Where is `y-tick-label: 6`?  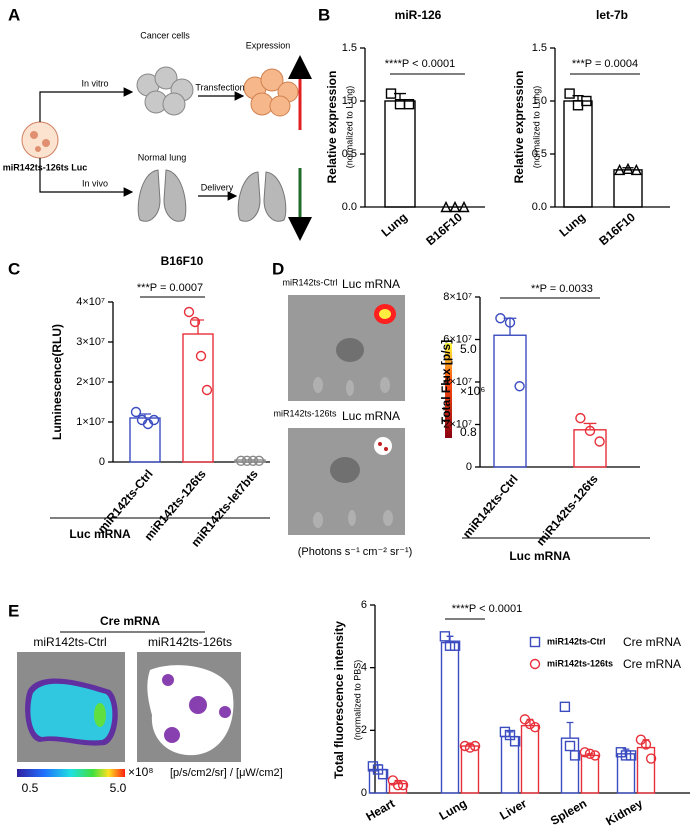
y-tick-label: 6 is located at coordinates (364, 605).